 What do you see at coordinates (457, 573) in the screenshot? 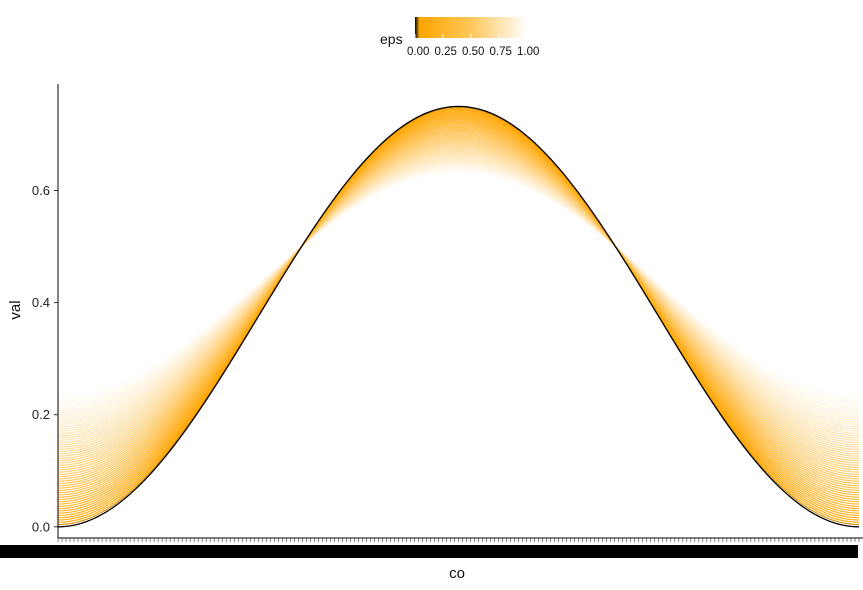
I see `x-axis-title: co` at bounding box center [457, 573].